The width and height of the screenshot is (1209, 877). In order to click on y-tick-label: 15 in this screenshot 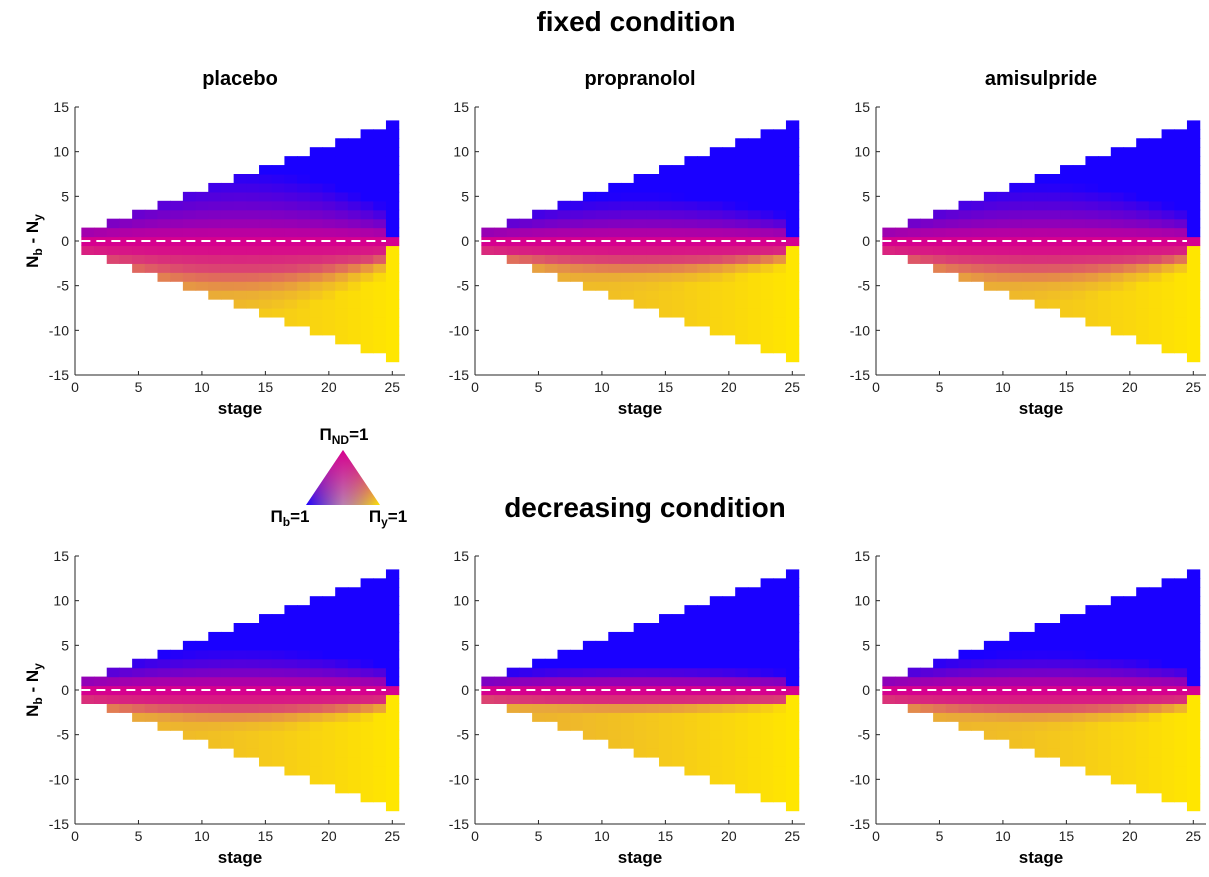, I will do `click(862, 107)`.